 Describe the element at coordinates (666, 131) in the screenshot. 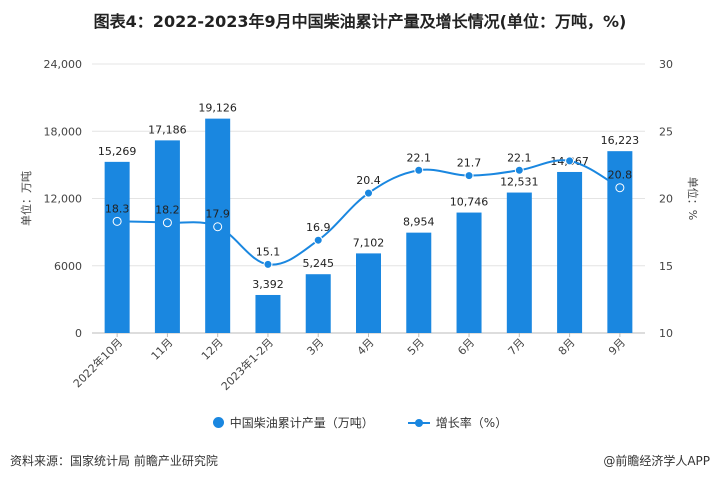

I see `y2-tick-label: 25` at that location.